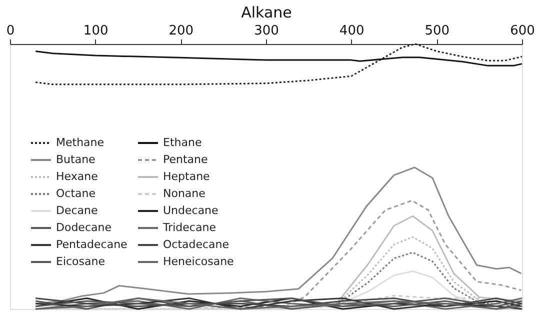 This screenshot has width=560, height=322. What do you see at coordinates (189, 227) in the screenshot?
I see `legend-label: Tridecane` at bounding box center [189, 227].